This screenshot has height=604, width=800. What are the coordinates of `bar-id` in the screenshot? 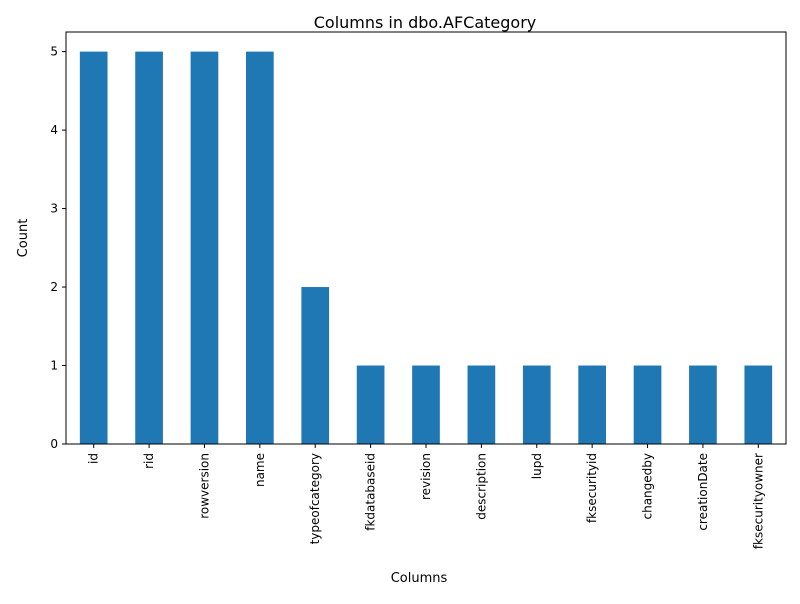 It's located at (93, 247).